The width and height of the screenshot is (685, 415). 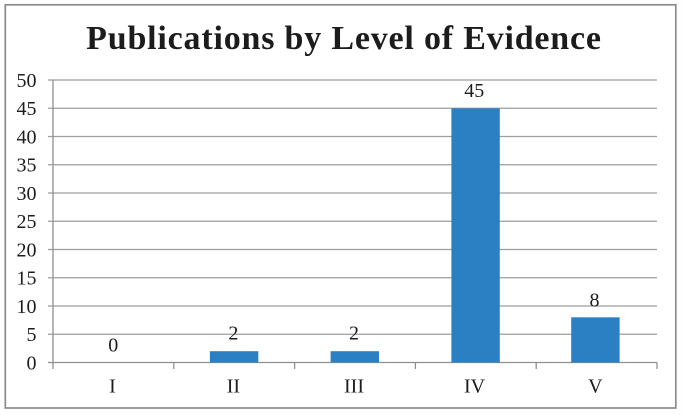 I want to click on svg-text: IV, so click(x=475, y=387).